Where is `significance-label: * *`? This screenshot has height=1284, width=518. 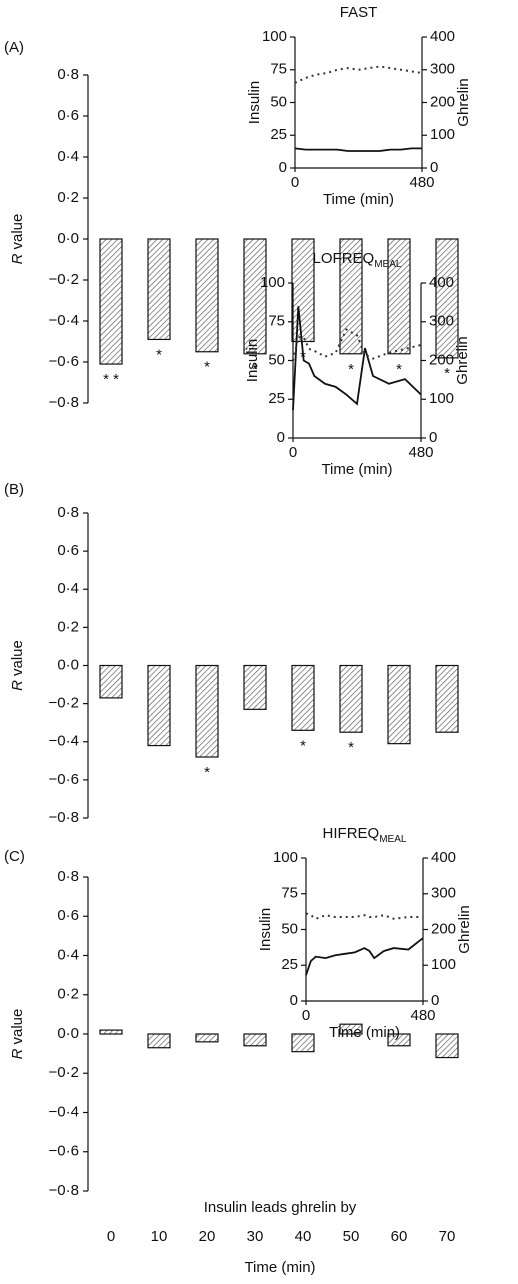
significance-label: * * is located at coordinates (111, 379).